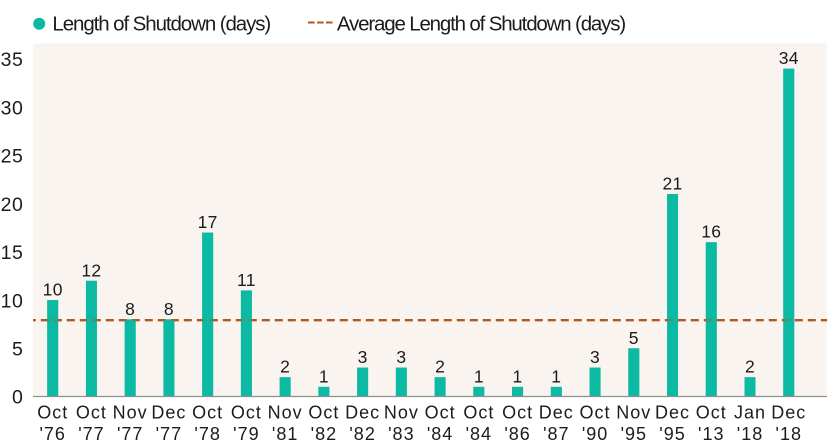 Image resolution: width=830 pixels, height=445 pixels. What do you see at coordinates (12, 157) in the screenshot?
I see `svg-text: 25` at bounding box center [12, 157].